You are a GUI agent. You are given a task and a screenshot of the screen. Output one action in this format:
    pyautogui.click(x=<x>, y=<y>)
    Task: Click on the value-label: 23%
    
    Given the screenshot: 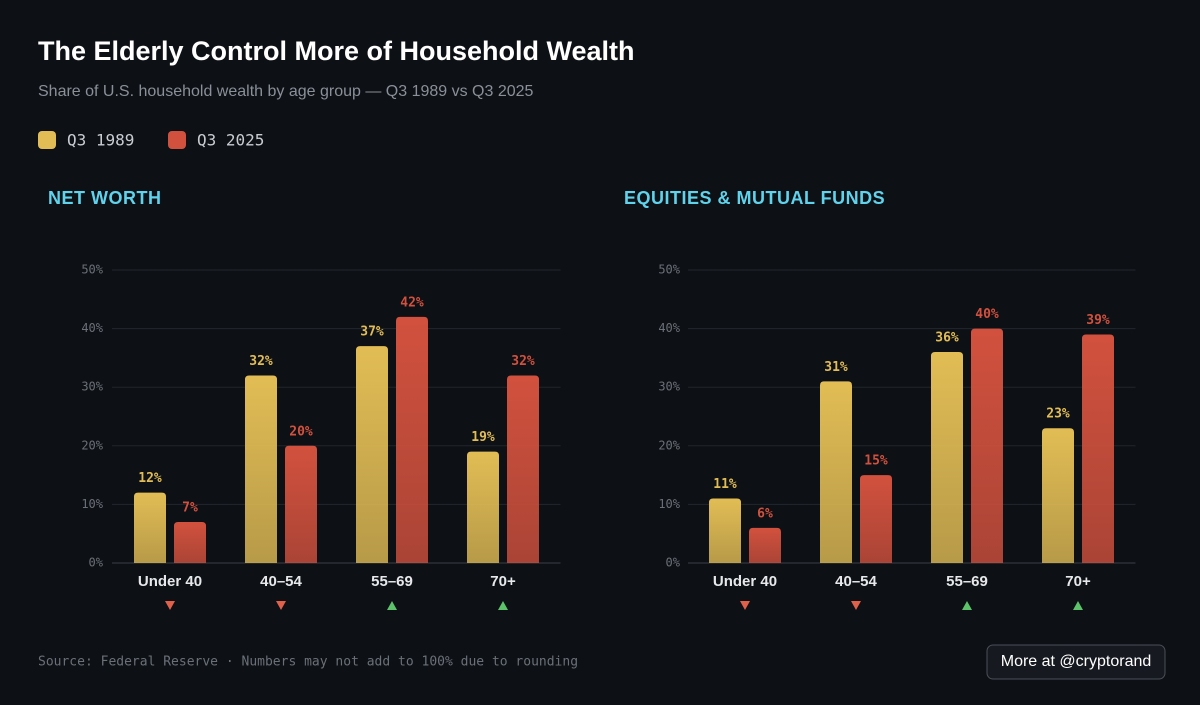 What is the action you would take?
    pyautogui.click(x=1058, y=414)
    